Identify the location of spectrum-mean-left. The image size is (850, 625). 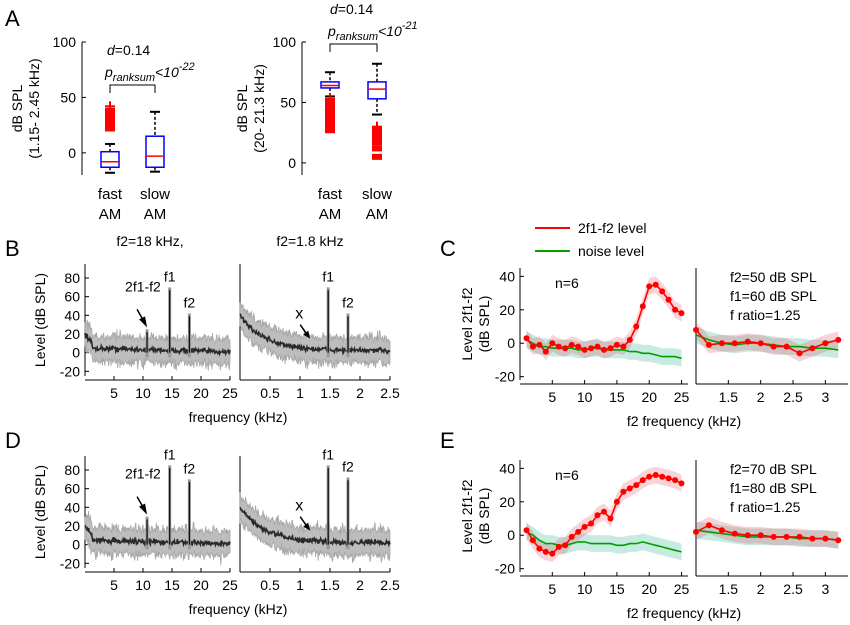
(157, 344).